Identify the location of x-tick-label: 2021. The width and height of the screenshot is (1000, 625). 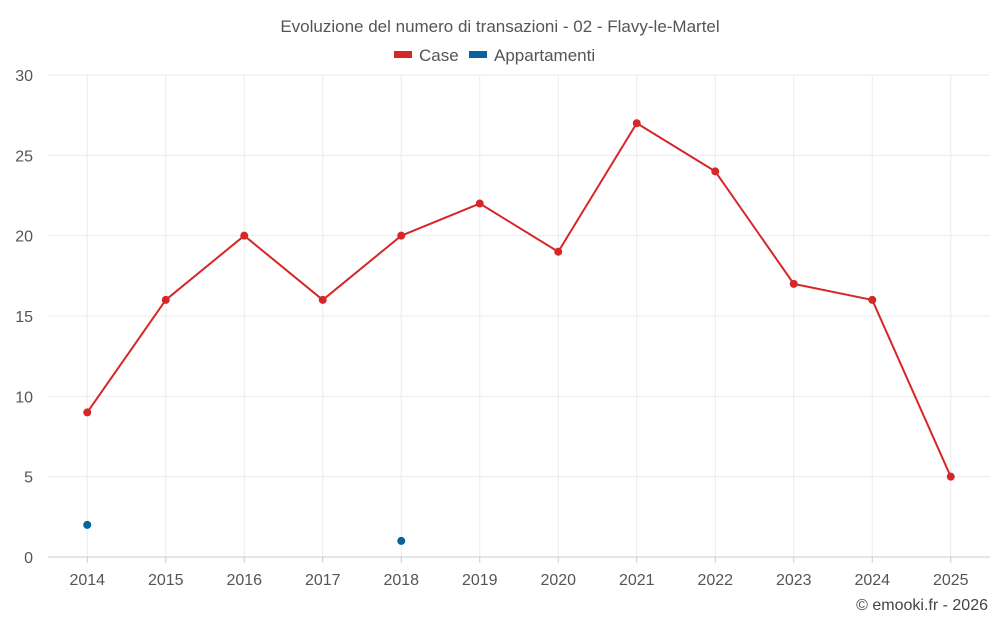
(637, 580).